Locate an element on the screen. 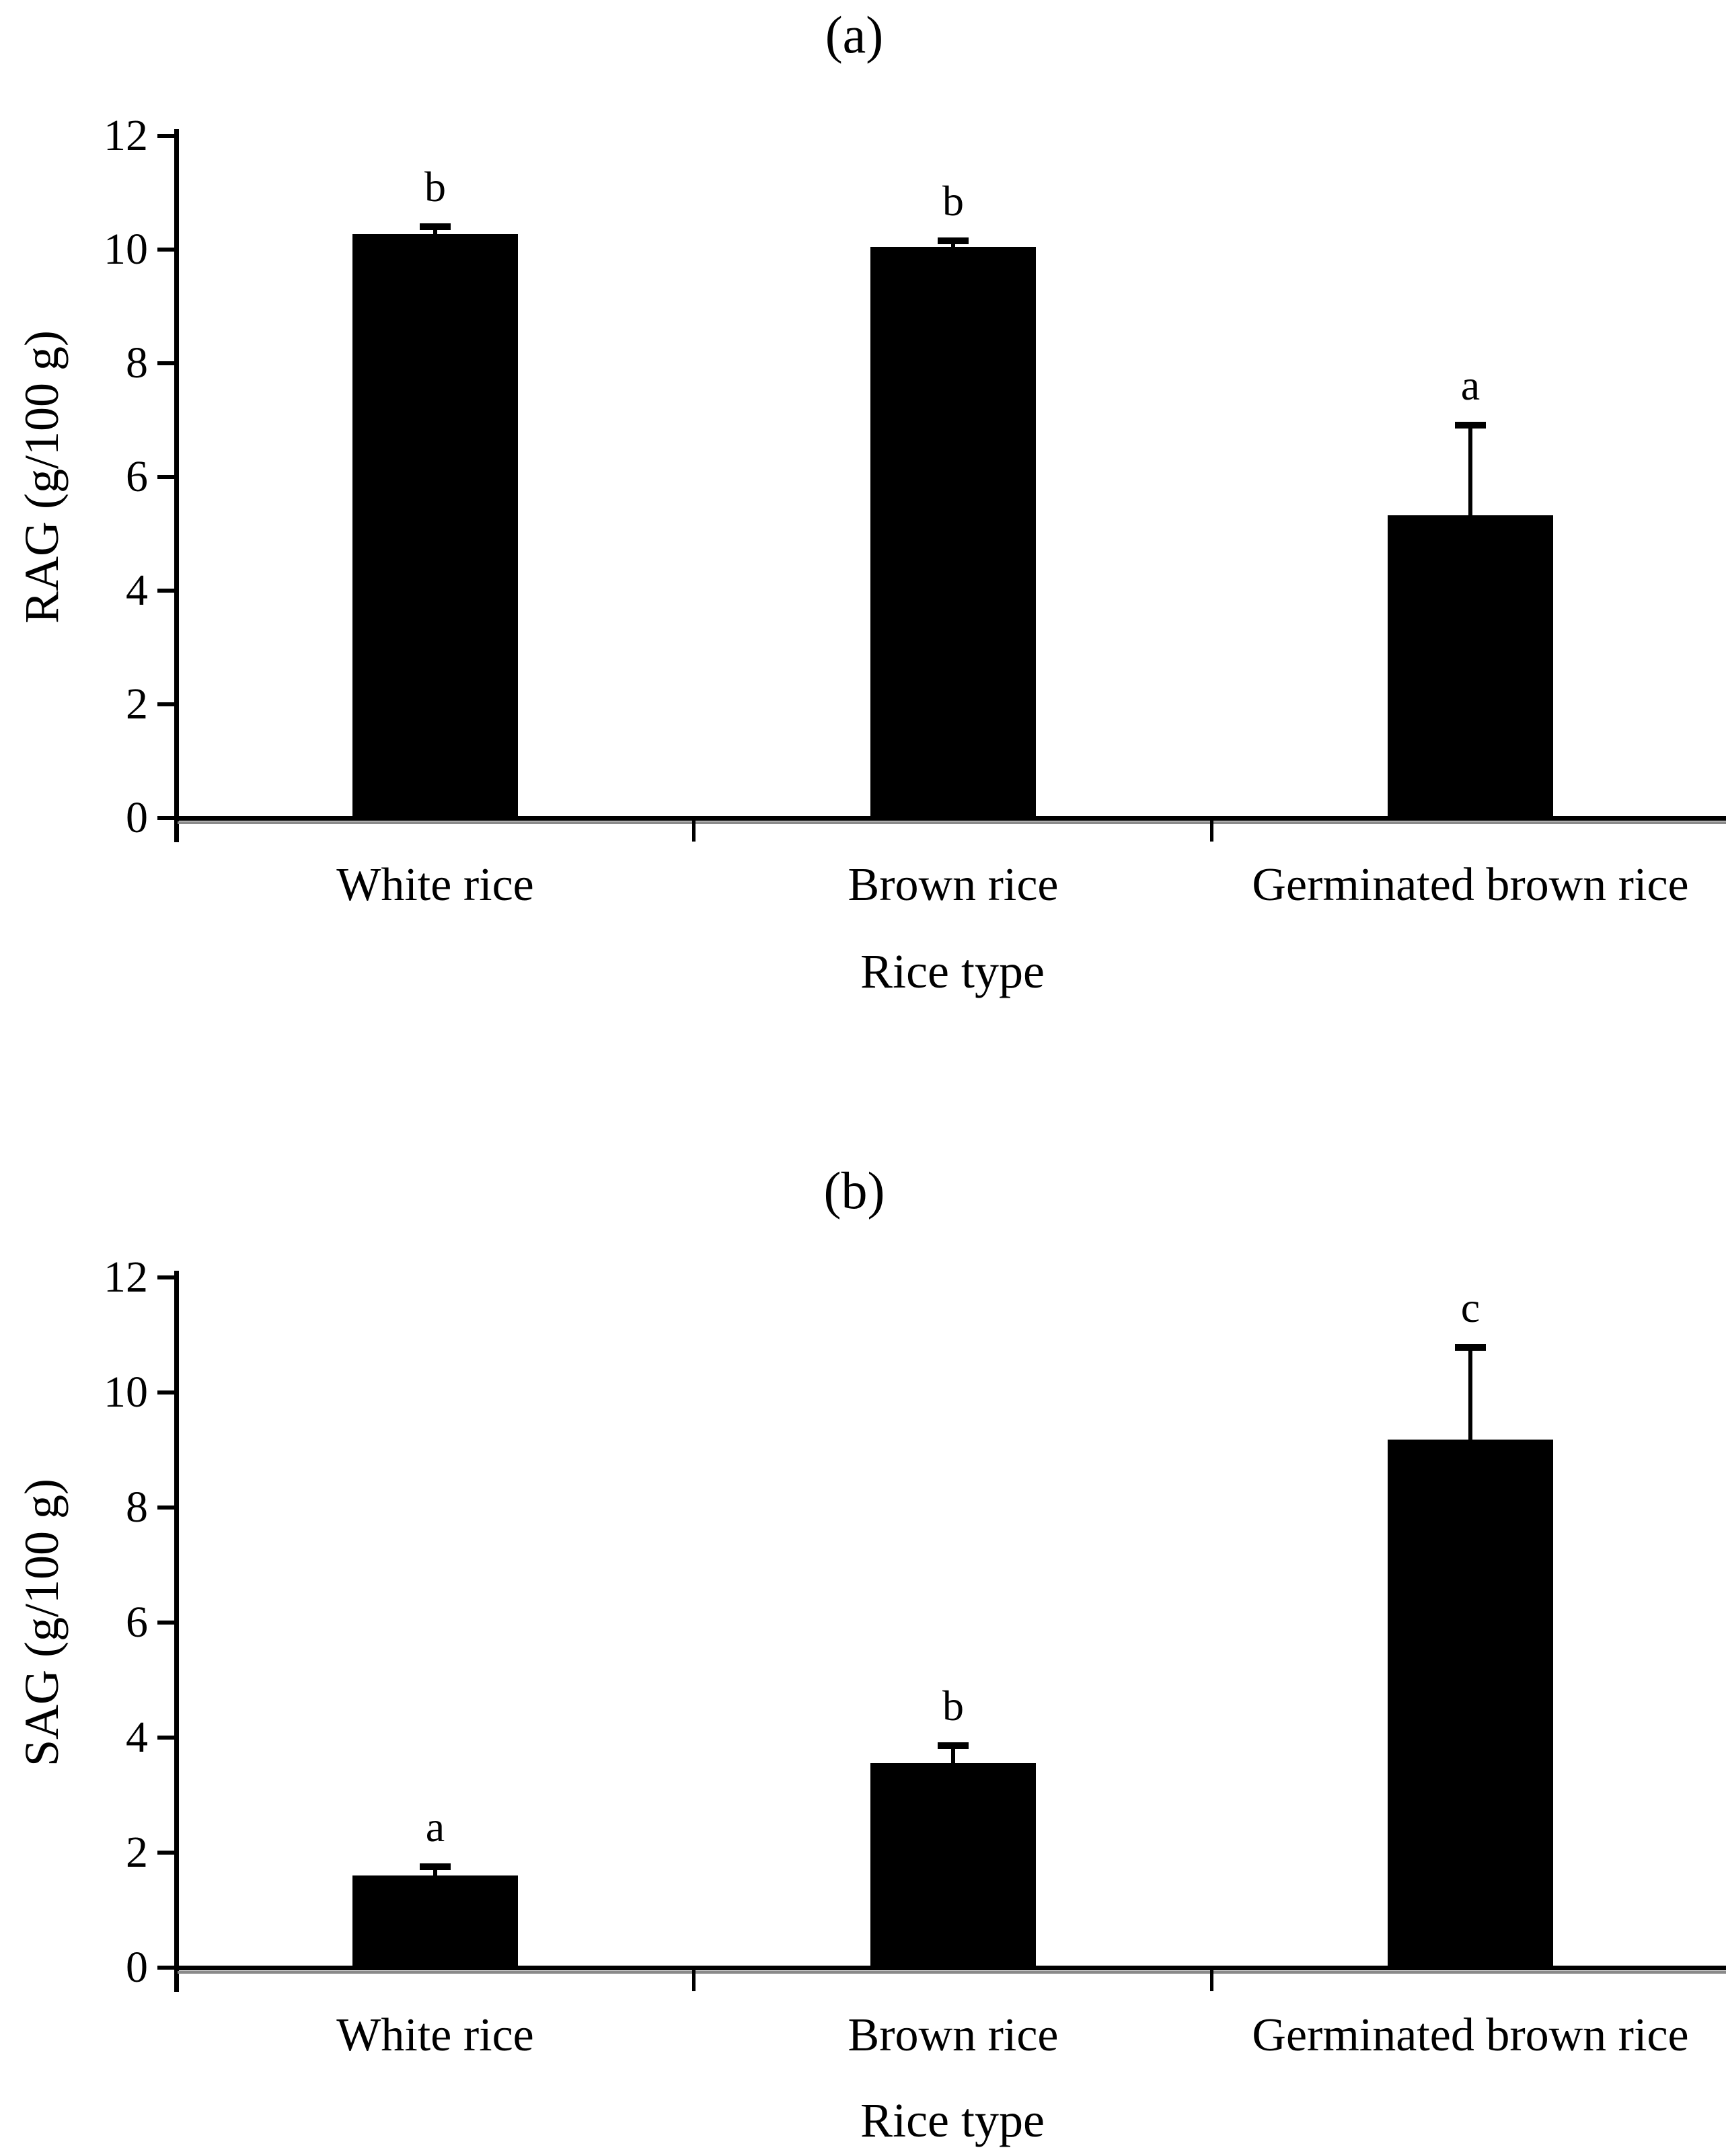 The width and height of the screenshot is (1726, 2156). significance-letter: c is located at coordinates (1470, 1308).